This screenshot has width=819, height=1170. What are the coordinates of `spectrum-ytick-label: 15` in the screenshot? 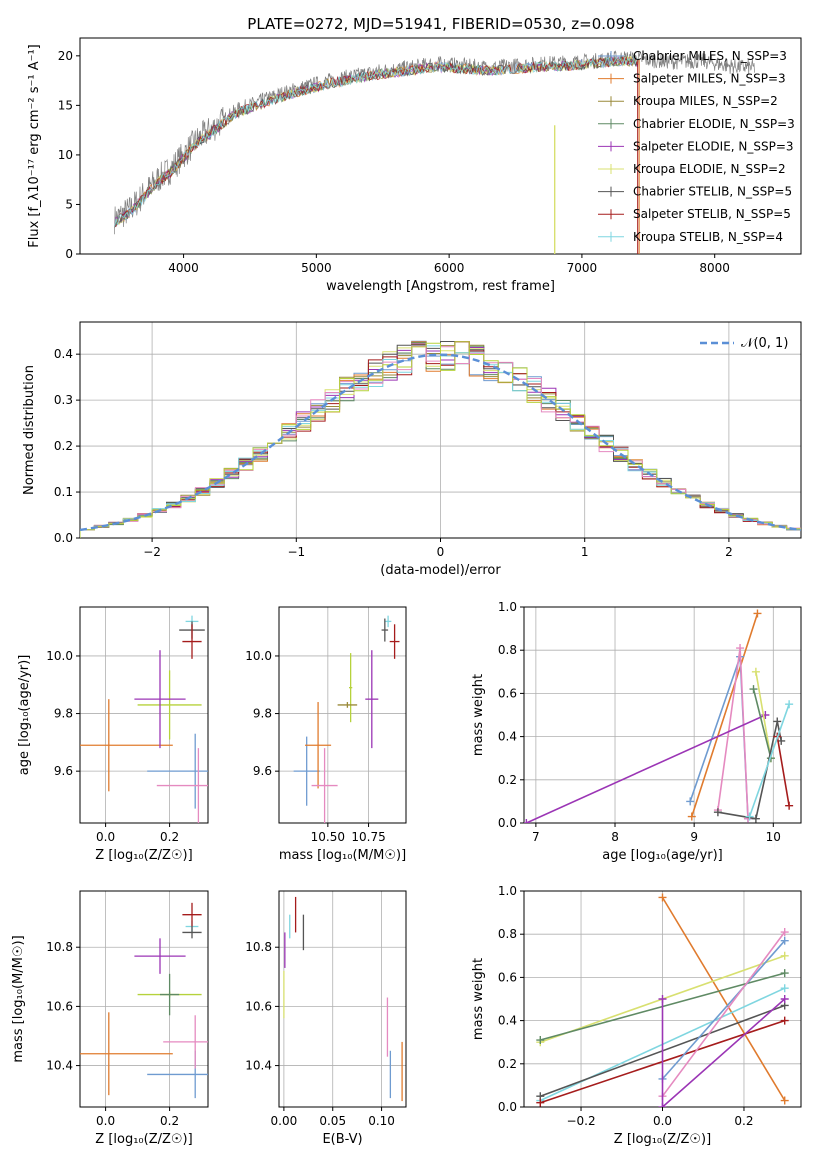 It's located at (65, 105).